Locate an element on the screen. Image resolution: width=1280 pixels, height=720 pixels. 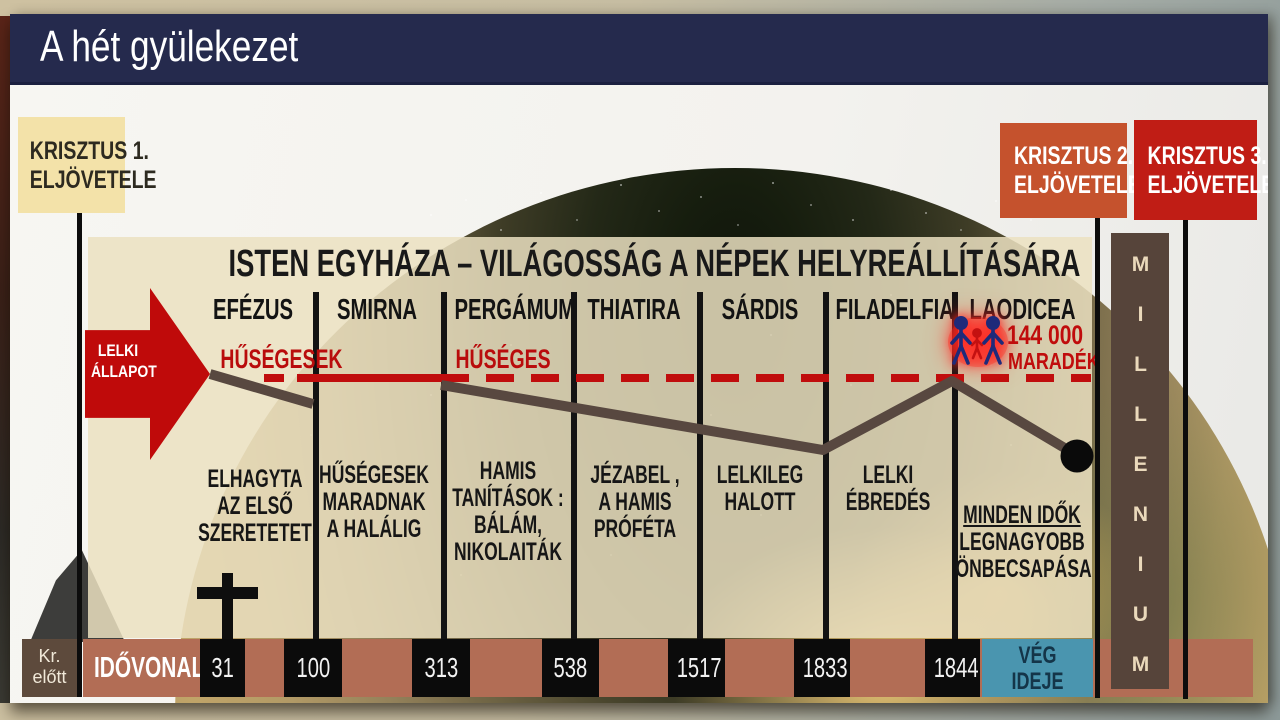
time-of-end-box: VÉG IDEJE is located at coordinates (1037, 668).